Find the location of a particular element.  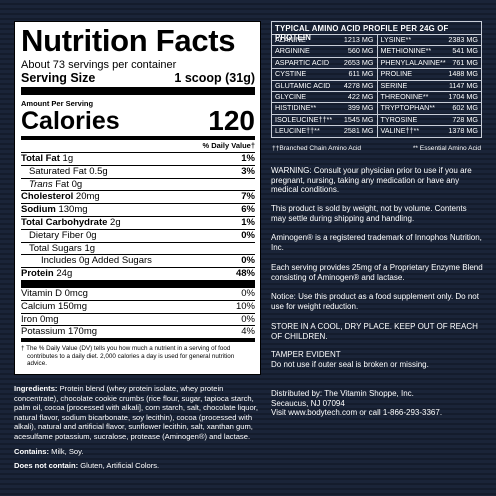

amino-row: Threonine** 1704 mg is located at coordinates (429, 98).